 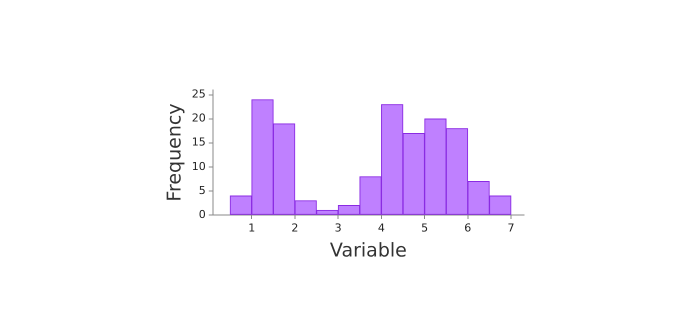 What do you see at coordinates (381, 227) in the screenshot?
I see `x-tick-label: 4` at bounding box center [381, 227].